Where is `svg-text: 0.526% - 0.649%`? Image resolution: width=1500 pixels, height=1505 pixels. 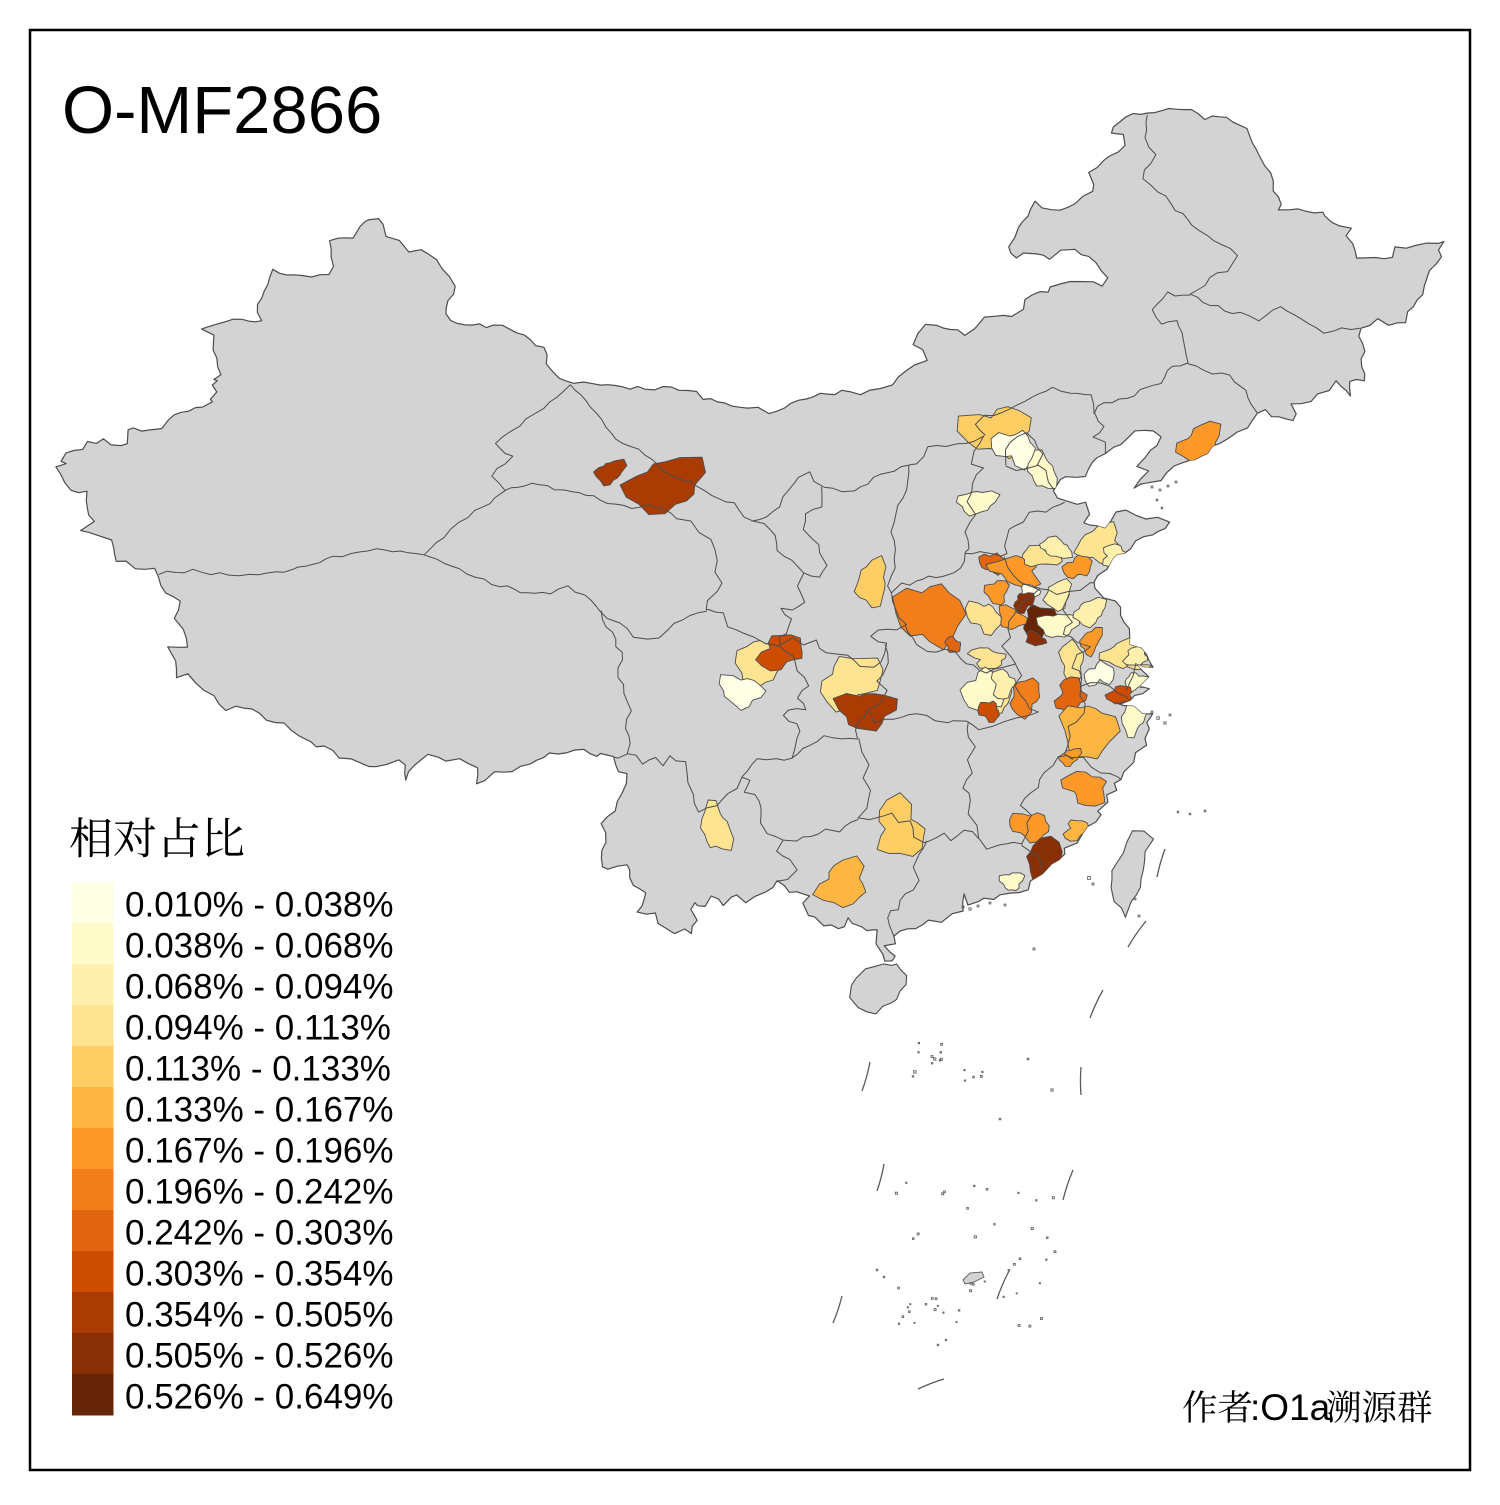
svg-text: 0.526% - 0.649% is located at coordinates (259, 1397).